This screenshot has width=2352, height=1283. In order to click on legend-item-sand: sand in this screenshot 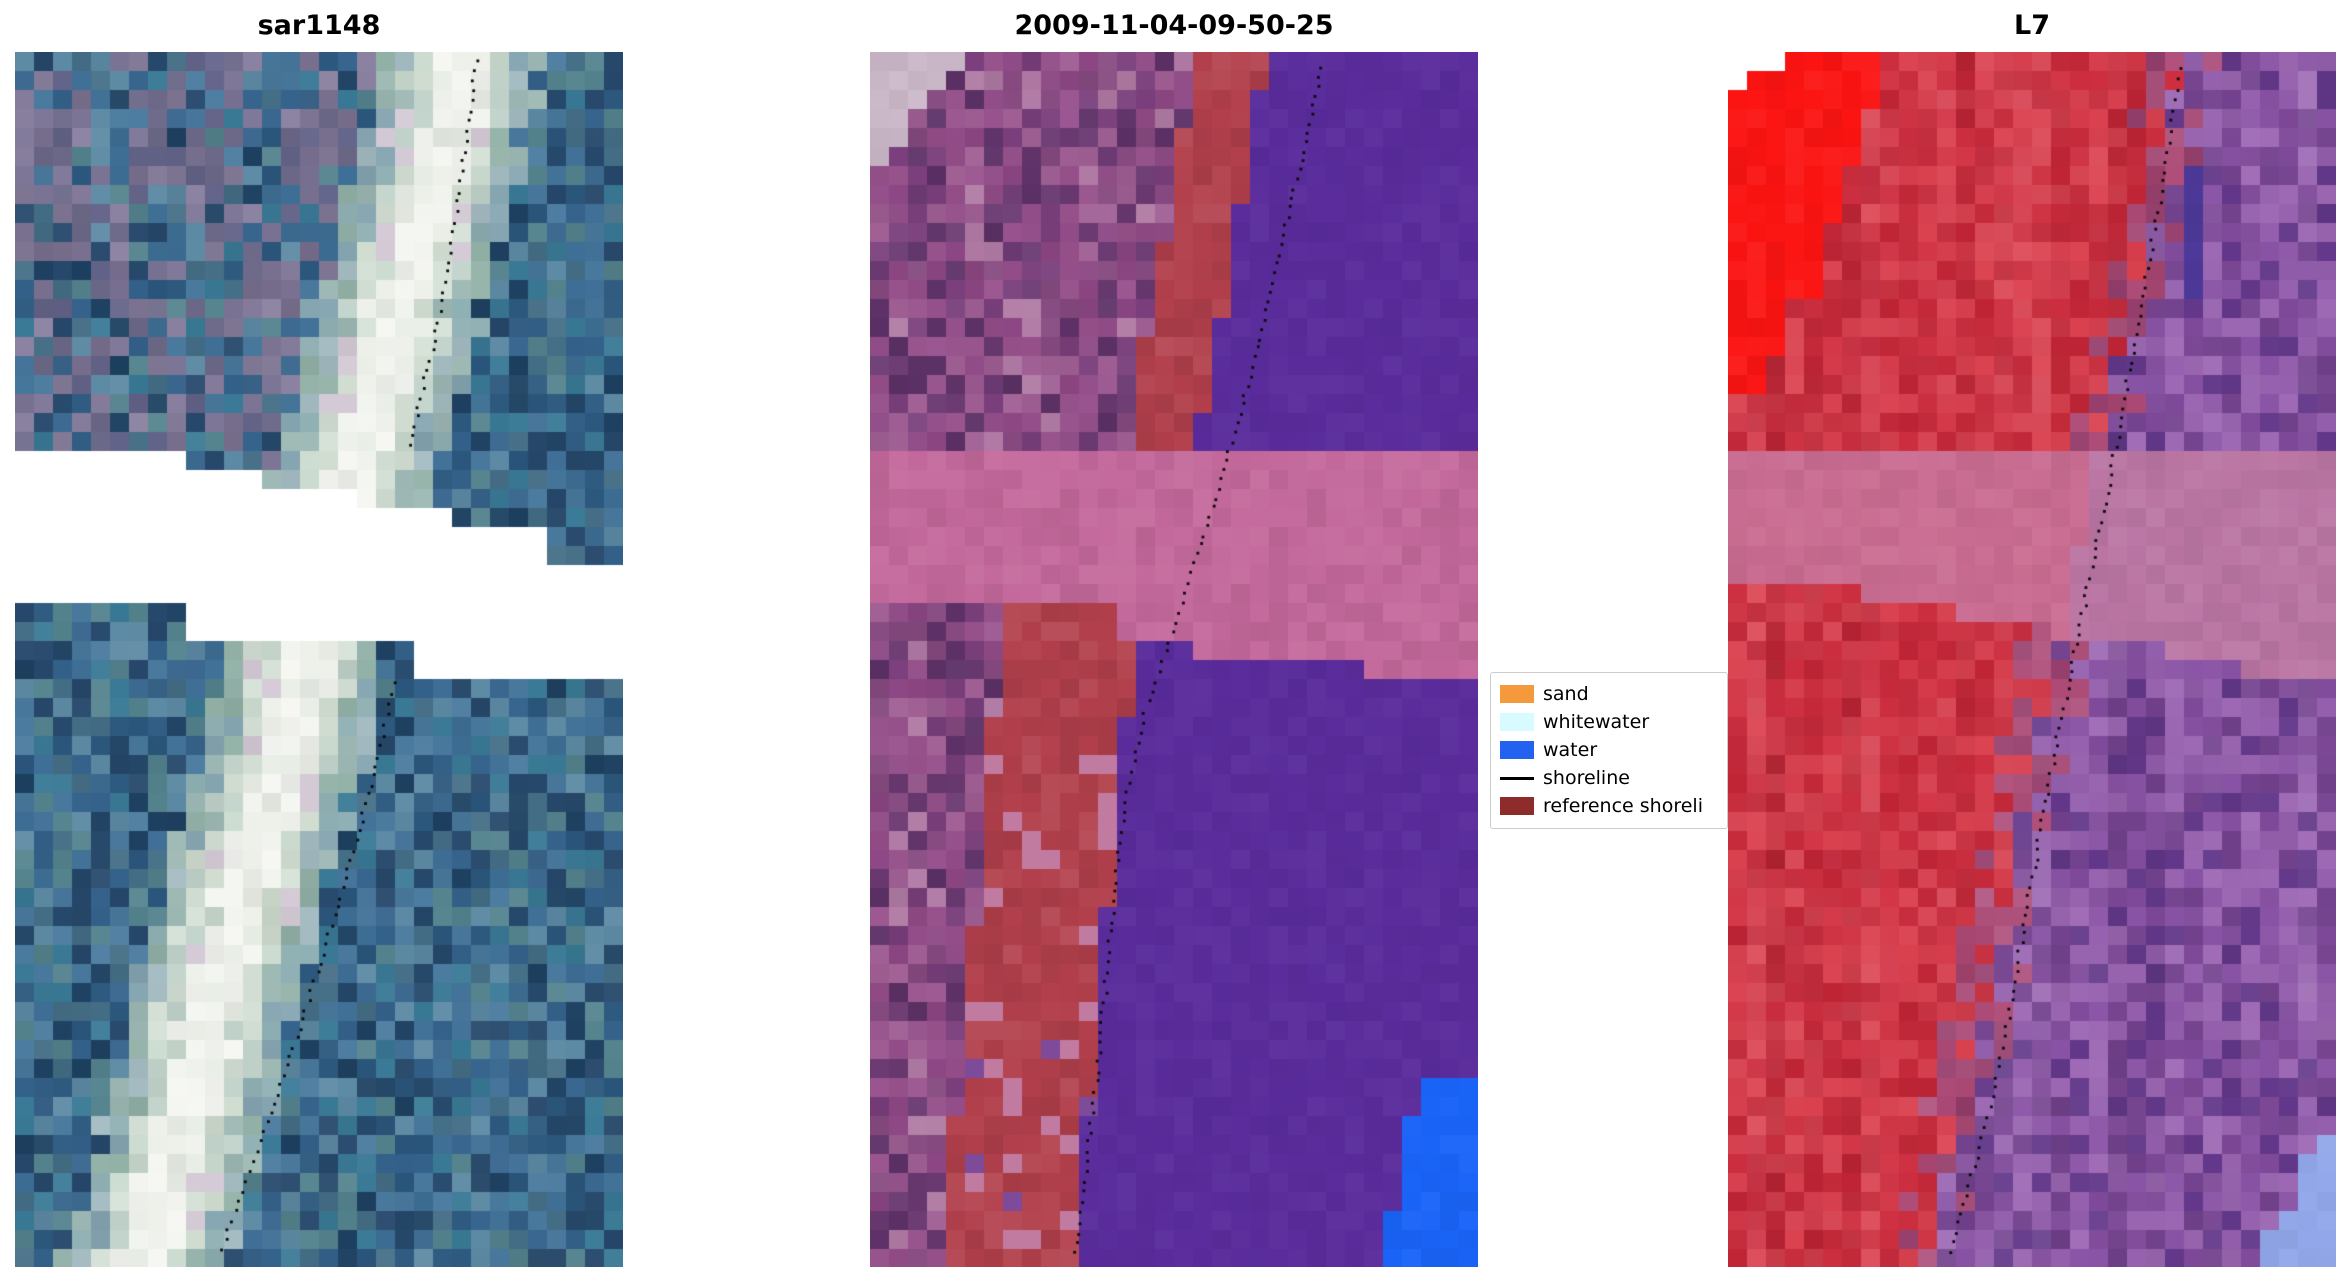, I will do `click(1609, 694)`.